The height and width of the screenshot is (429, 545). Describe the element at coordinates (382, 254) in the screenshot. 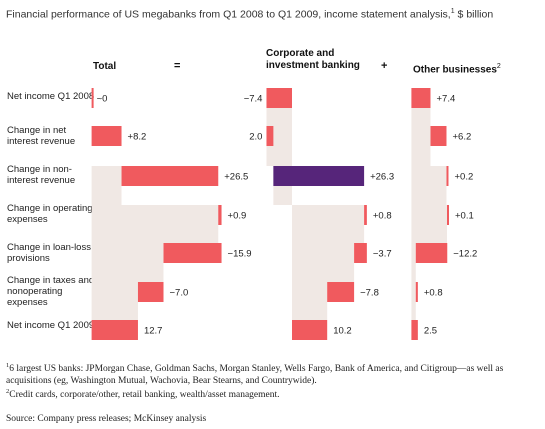

I see `data-label: −3.7` at that location.